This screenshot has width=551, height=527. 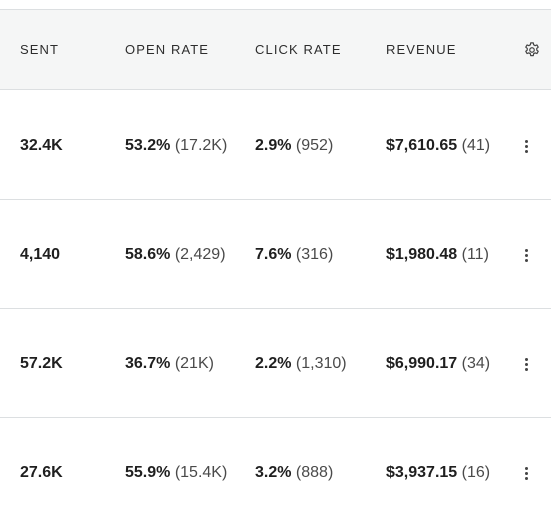 I want to click on table-top-border, so click(x=275, y=9).